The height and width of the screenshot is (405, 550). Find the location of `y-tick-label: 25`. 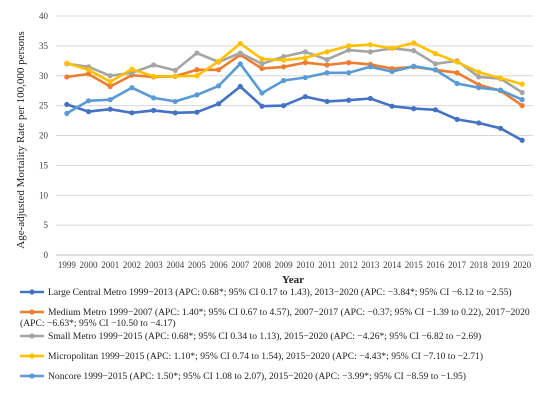

y-tick-label: 25 is located at coordinates (44, 106).